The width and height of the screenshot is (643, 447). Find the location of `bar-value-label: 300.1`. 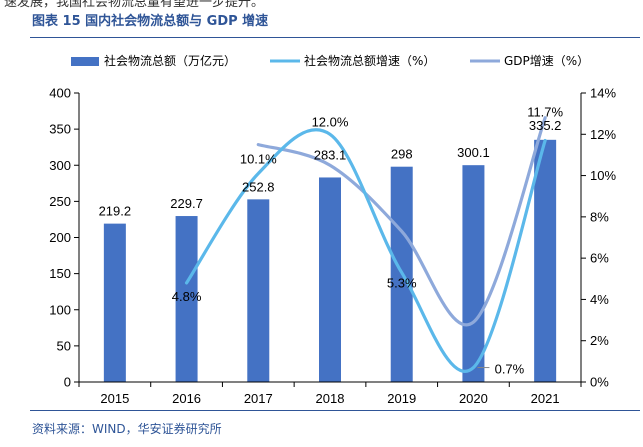

bar-value-label: 300.1 is located at coordinates (473, 152).